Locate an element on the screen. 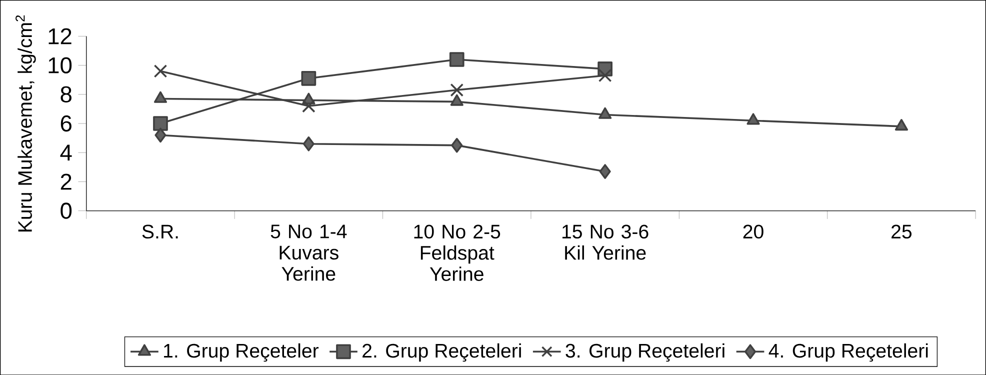 This screenshot has height=375, width=986. x-tick-label: 25 is located at coordinates (902, 231).